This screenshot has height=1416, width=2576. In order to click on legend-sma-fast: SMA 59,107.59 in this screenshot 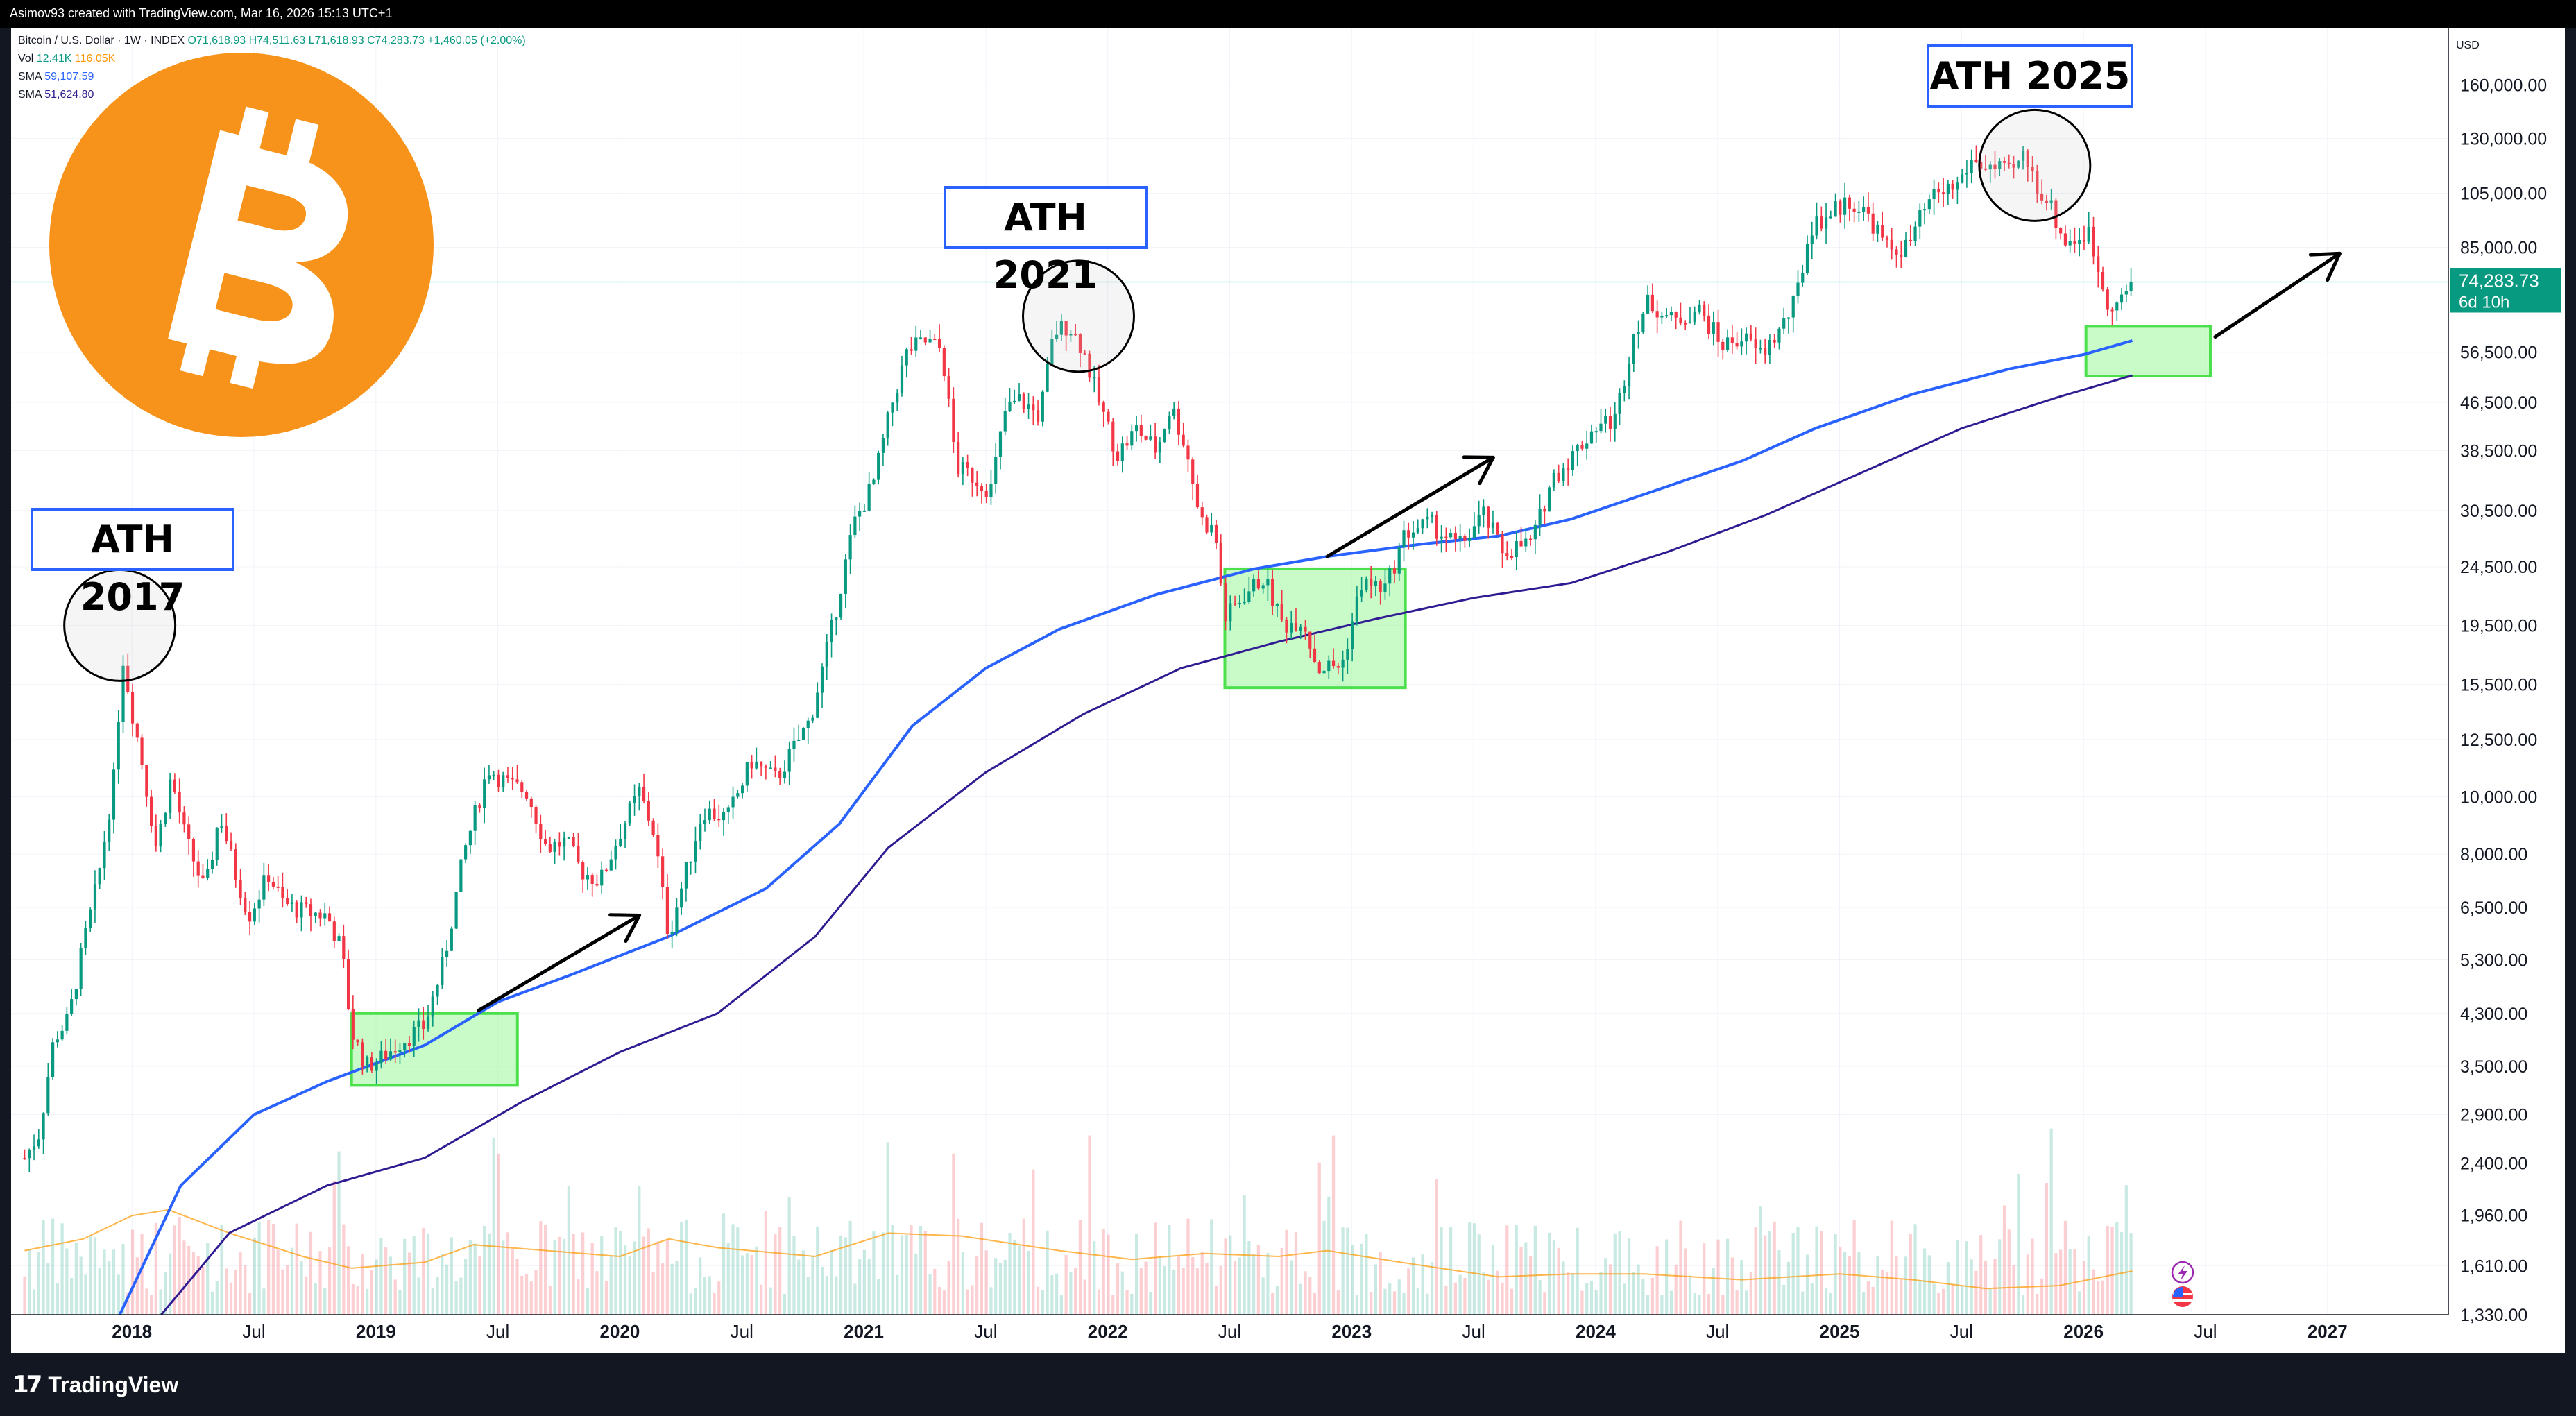, I will do `click(56, 77)`.